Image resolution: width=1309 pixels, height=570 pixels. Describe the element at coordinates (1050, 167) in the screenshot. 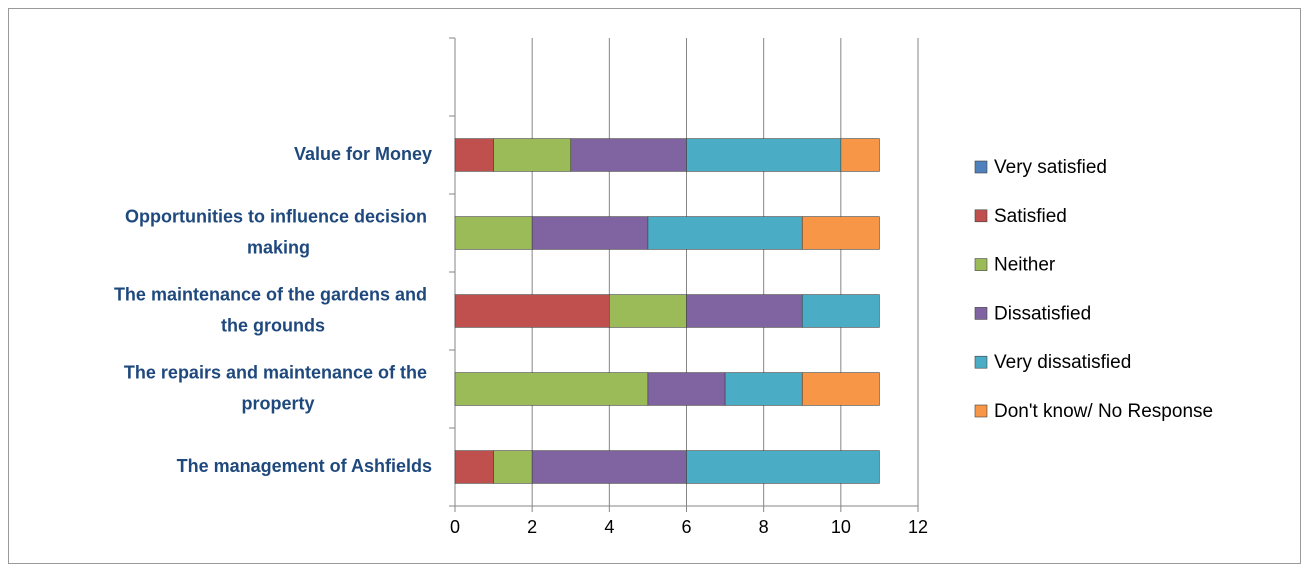

I see `legend-label: Very satisfied` at that location.